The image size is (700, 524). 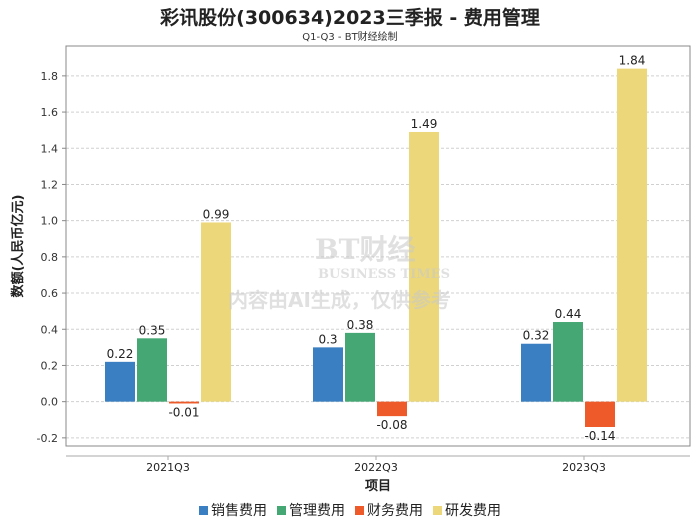 I want to click on y-tick-label: 1.4, so click(x=50, y=148).